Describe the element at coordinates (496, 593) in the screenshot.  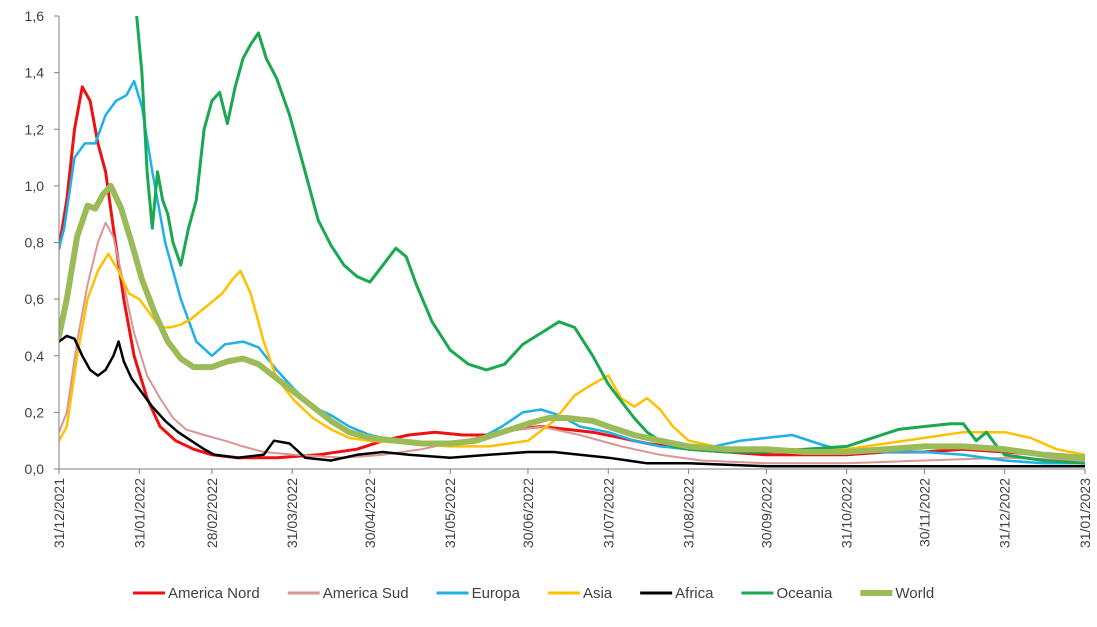
I see `legend-label-europa: Europa` at that location.